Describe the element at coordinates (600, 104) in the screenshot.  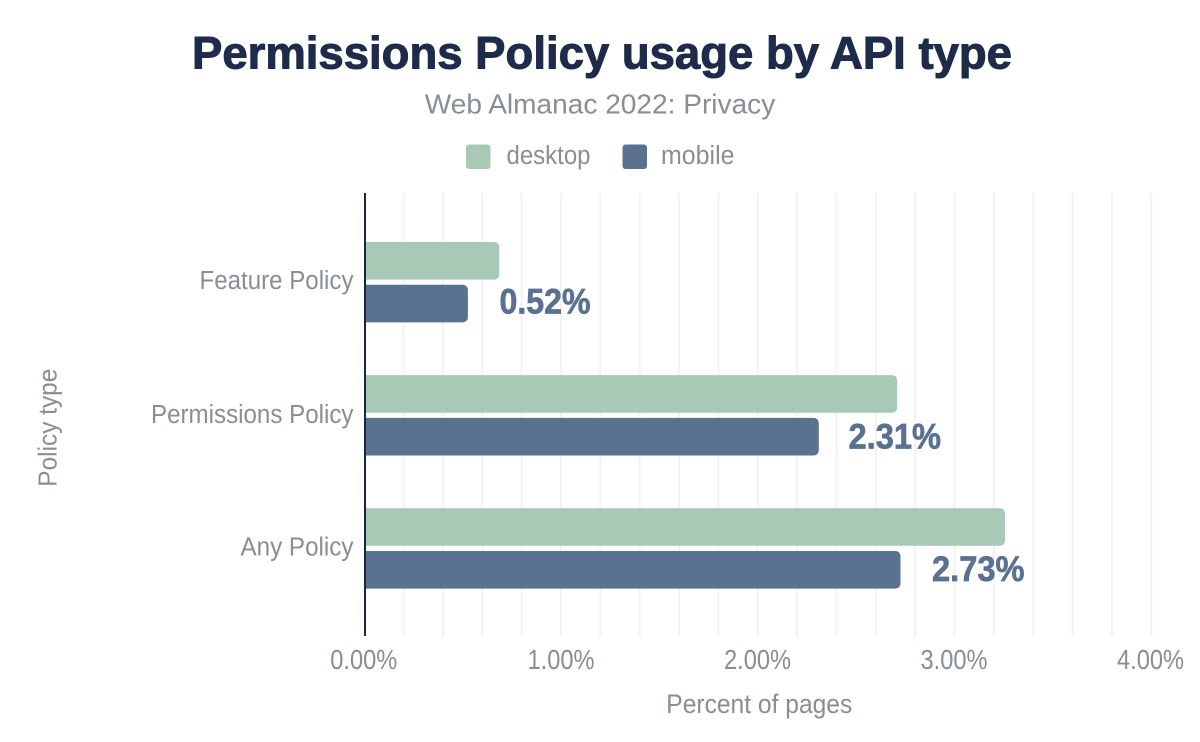
I see `svg-text: Web Almanac 2022: Privacy` at that location.